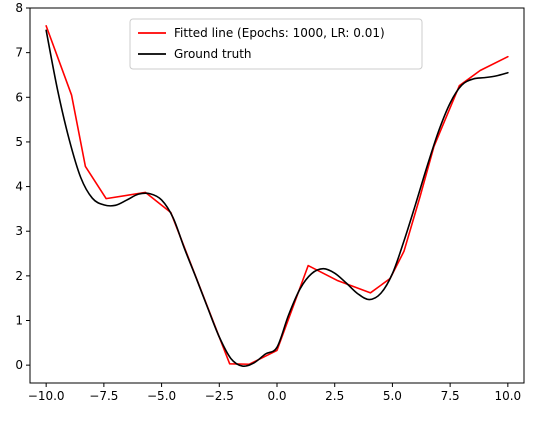 The height and width of the screenshot is (422, 534). I want to click on legend-box, so click(276, 44).